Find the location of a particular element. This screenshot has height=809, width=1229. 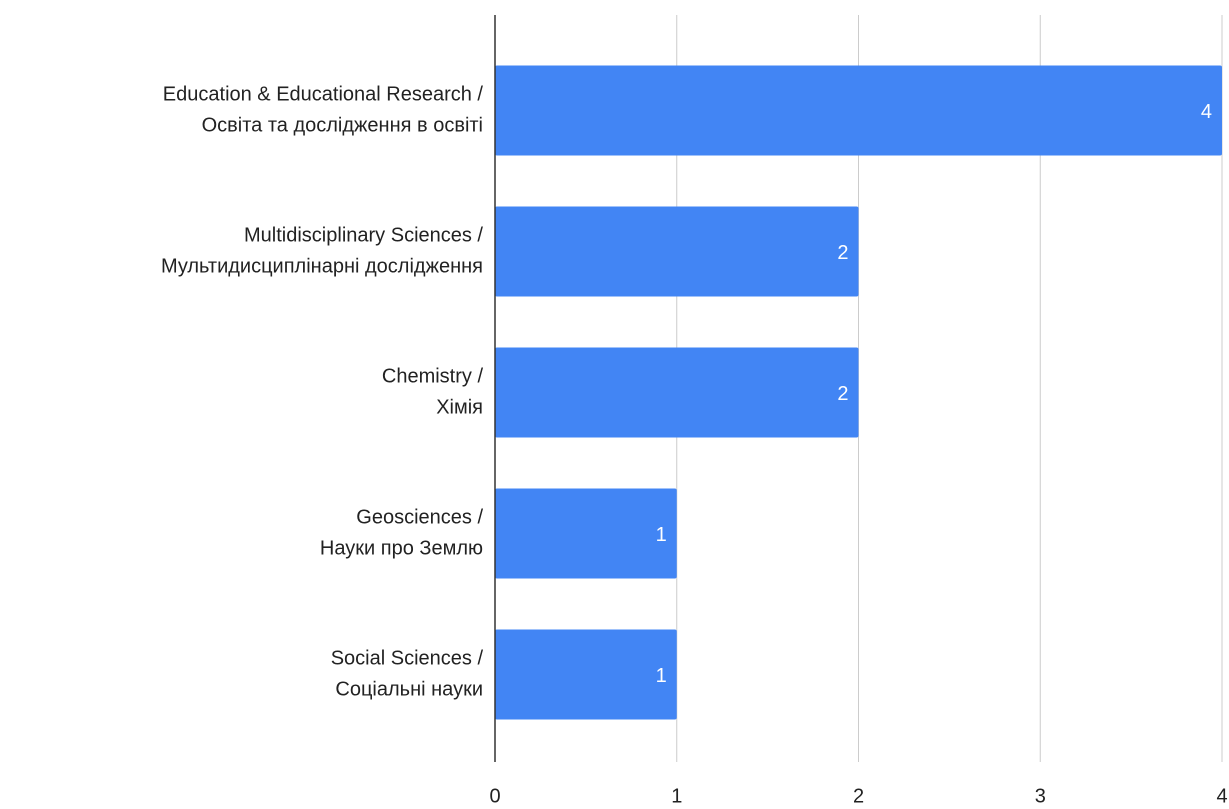

y-tick-label: Науки про Землю is located at coordinates (401, 548).